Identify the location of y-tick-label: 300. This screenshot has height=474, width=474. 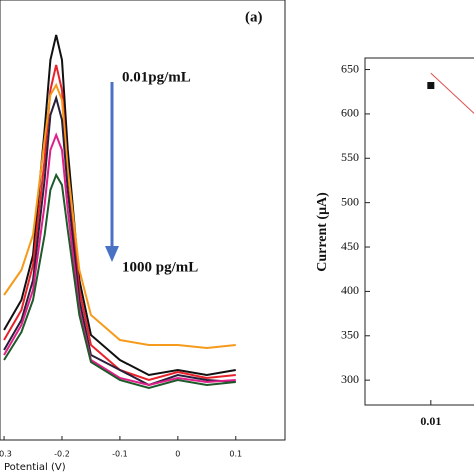
(350, 379).